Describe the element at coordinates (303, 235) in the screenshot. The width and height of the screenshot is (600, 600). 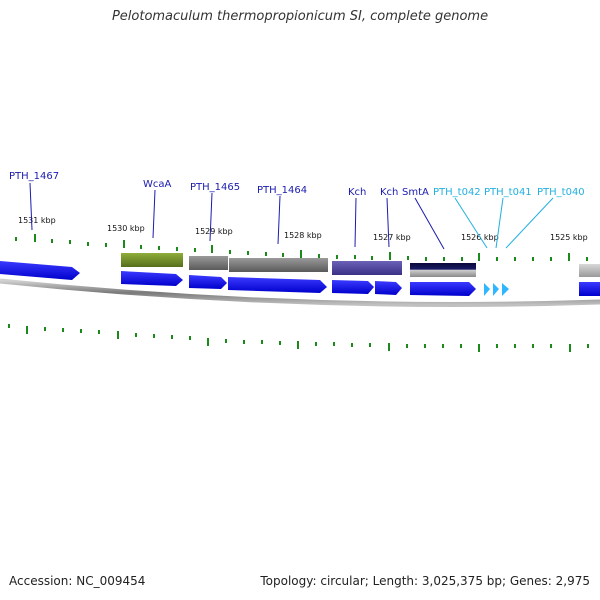
I see `scale-label: 1528 kbp` at that location.